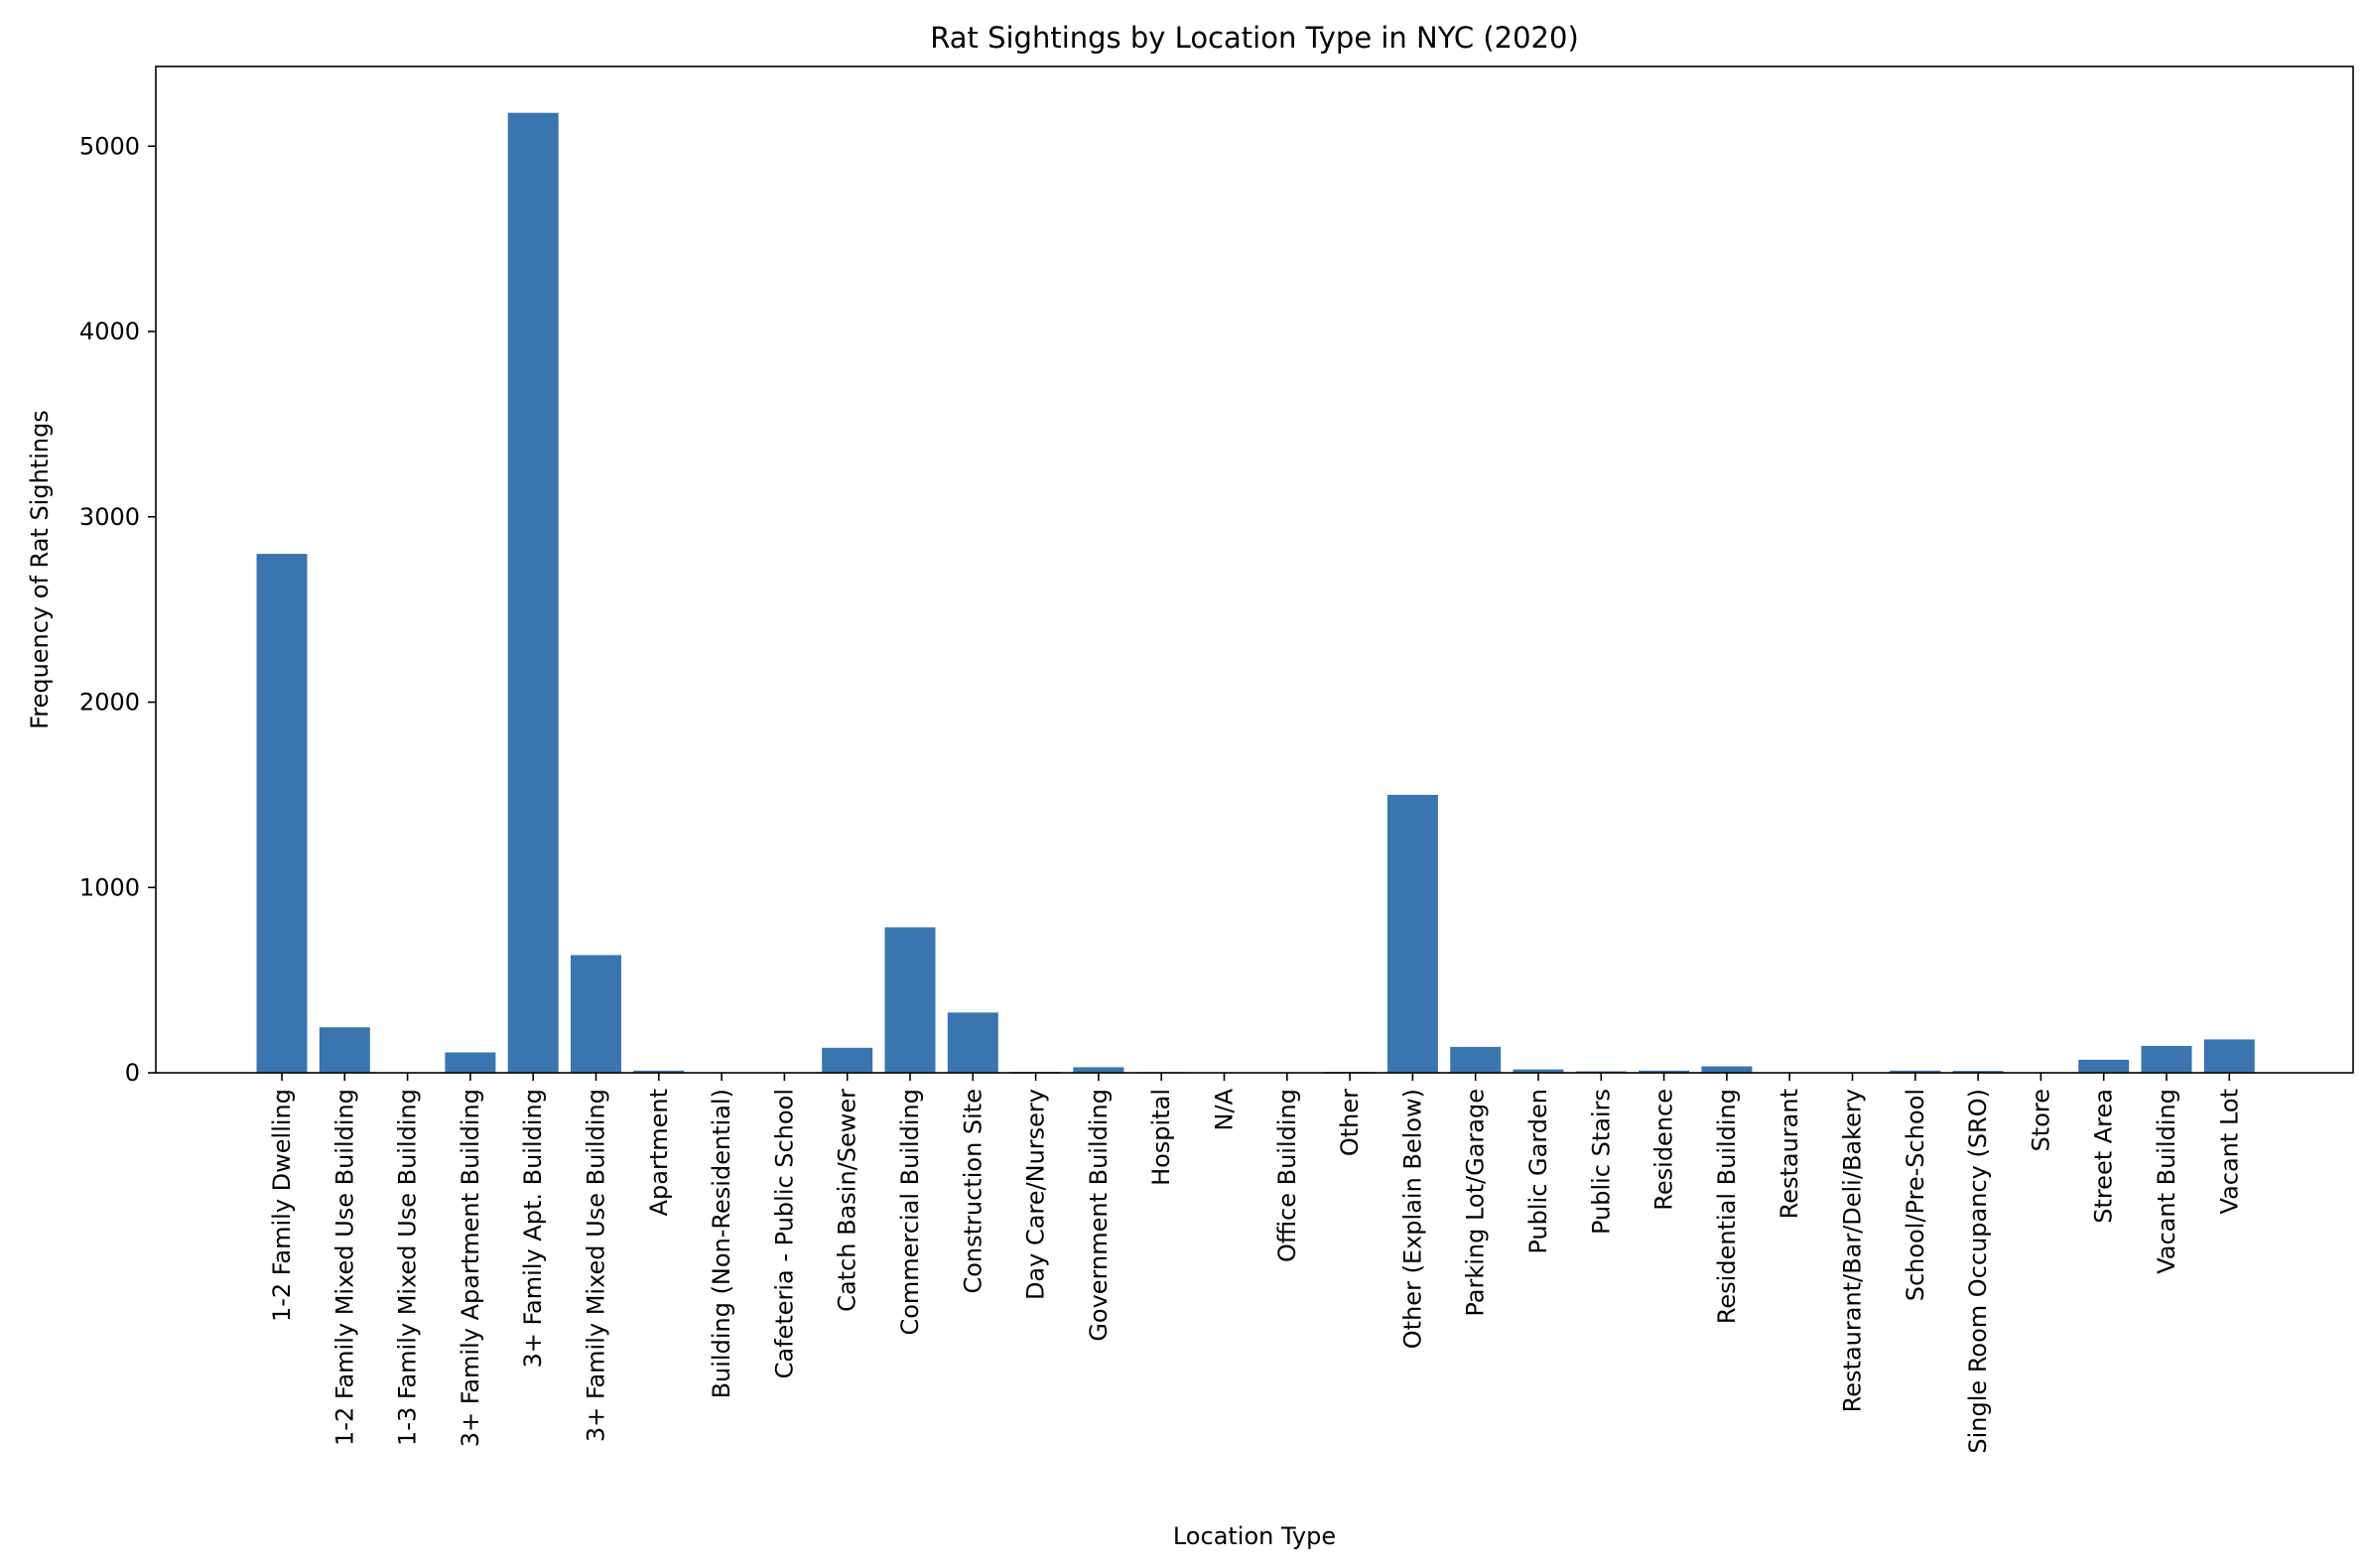  I want to click on x-tick-label-27: Single Room Occupancy (SRO), so click(1978, 1271).